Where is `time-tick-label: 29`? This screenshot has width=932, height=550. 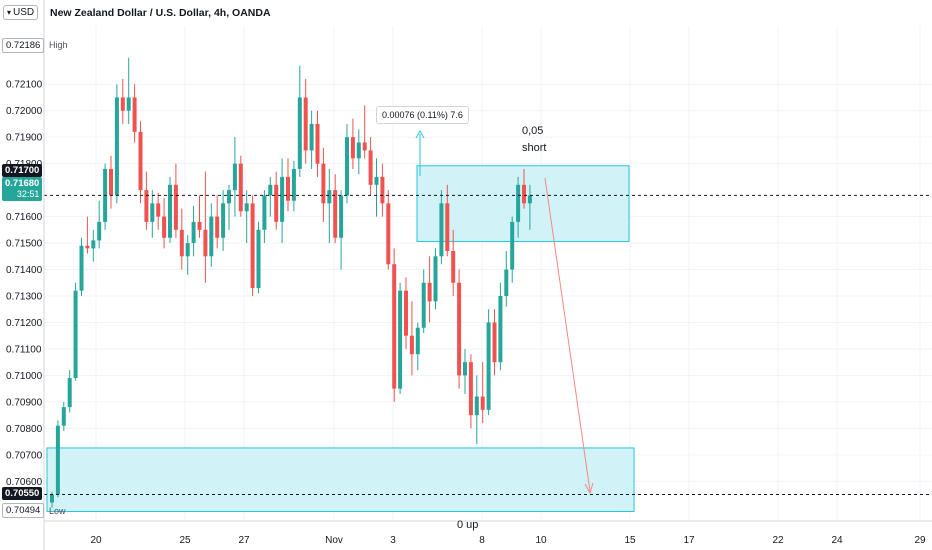
time-tick-label: 29 is located at coordinates (920, 540).